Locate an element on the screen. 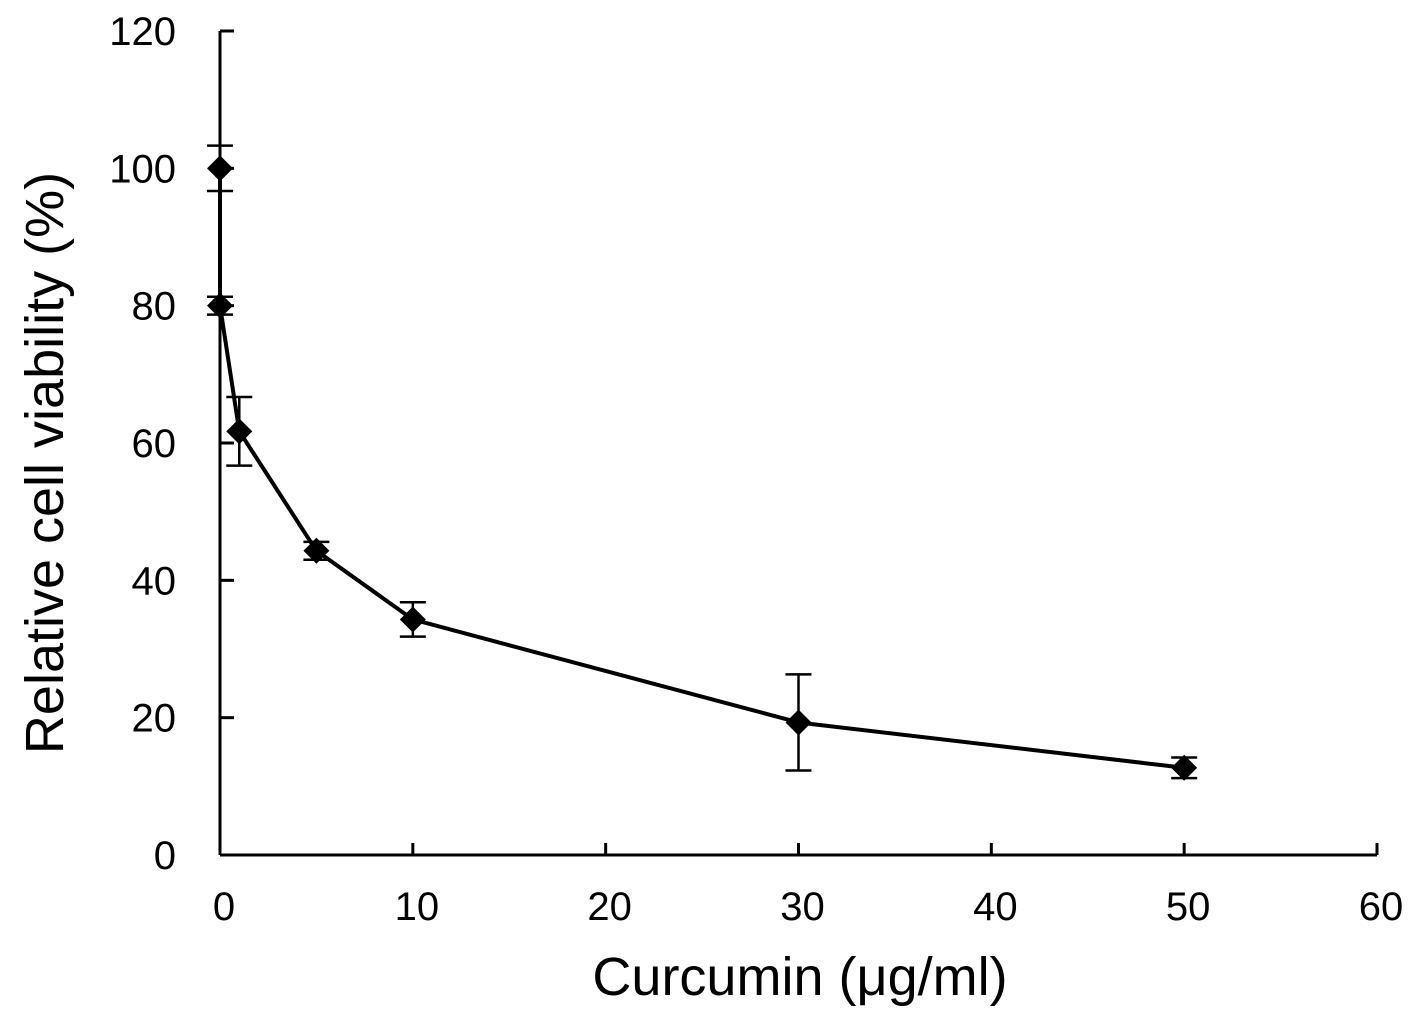  x-tick-label: 30 is located at coordinates (802, 907).